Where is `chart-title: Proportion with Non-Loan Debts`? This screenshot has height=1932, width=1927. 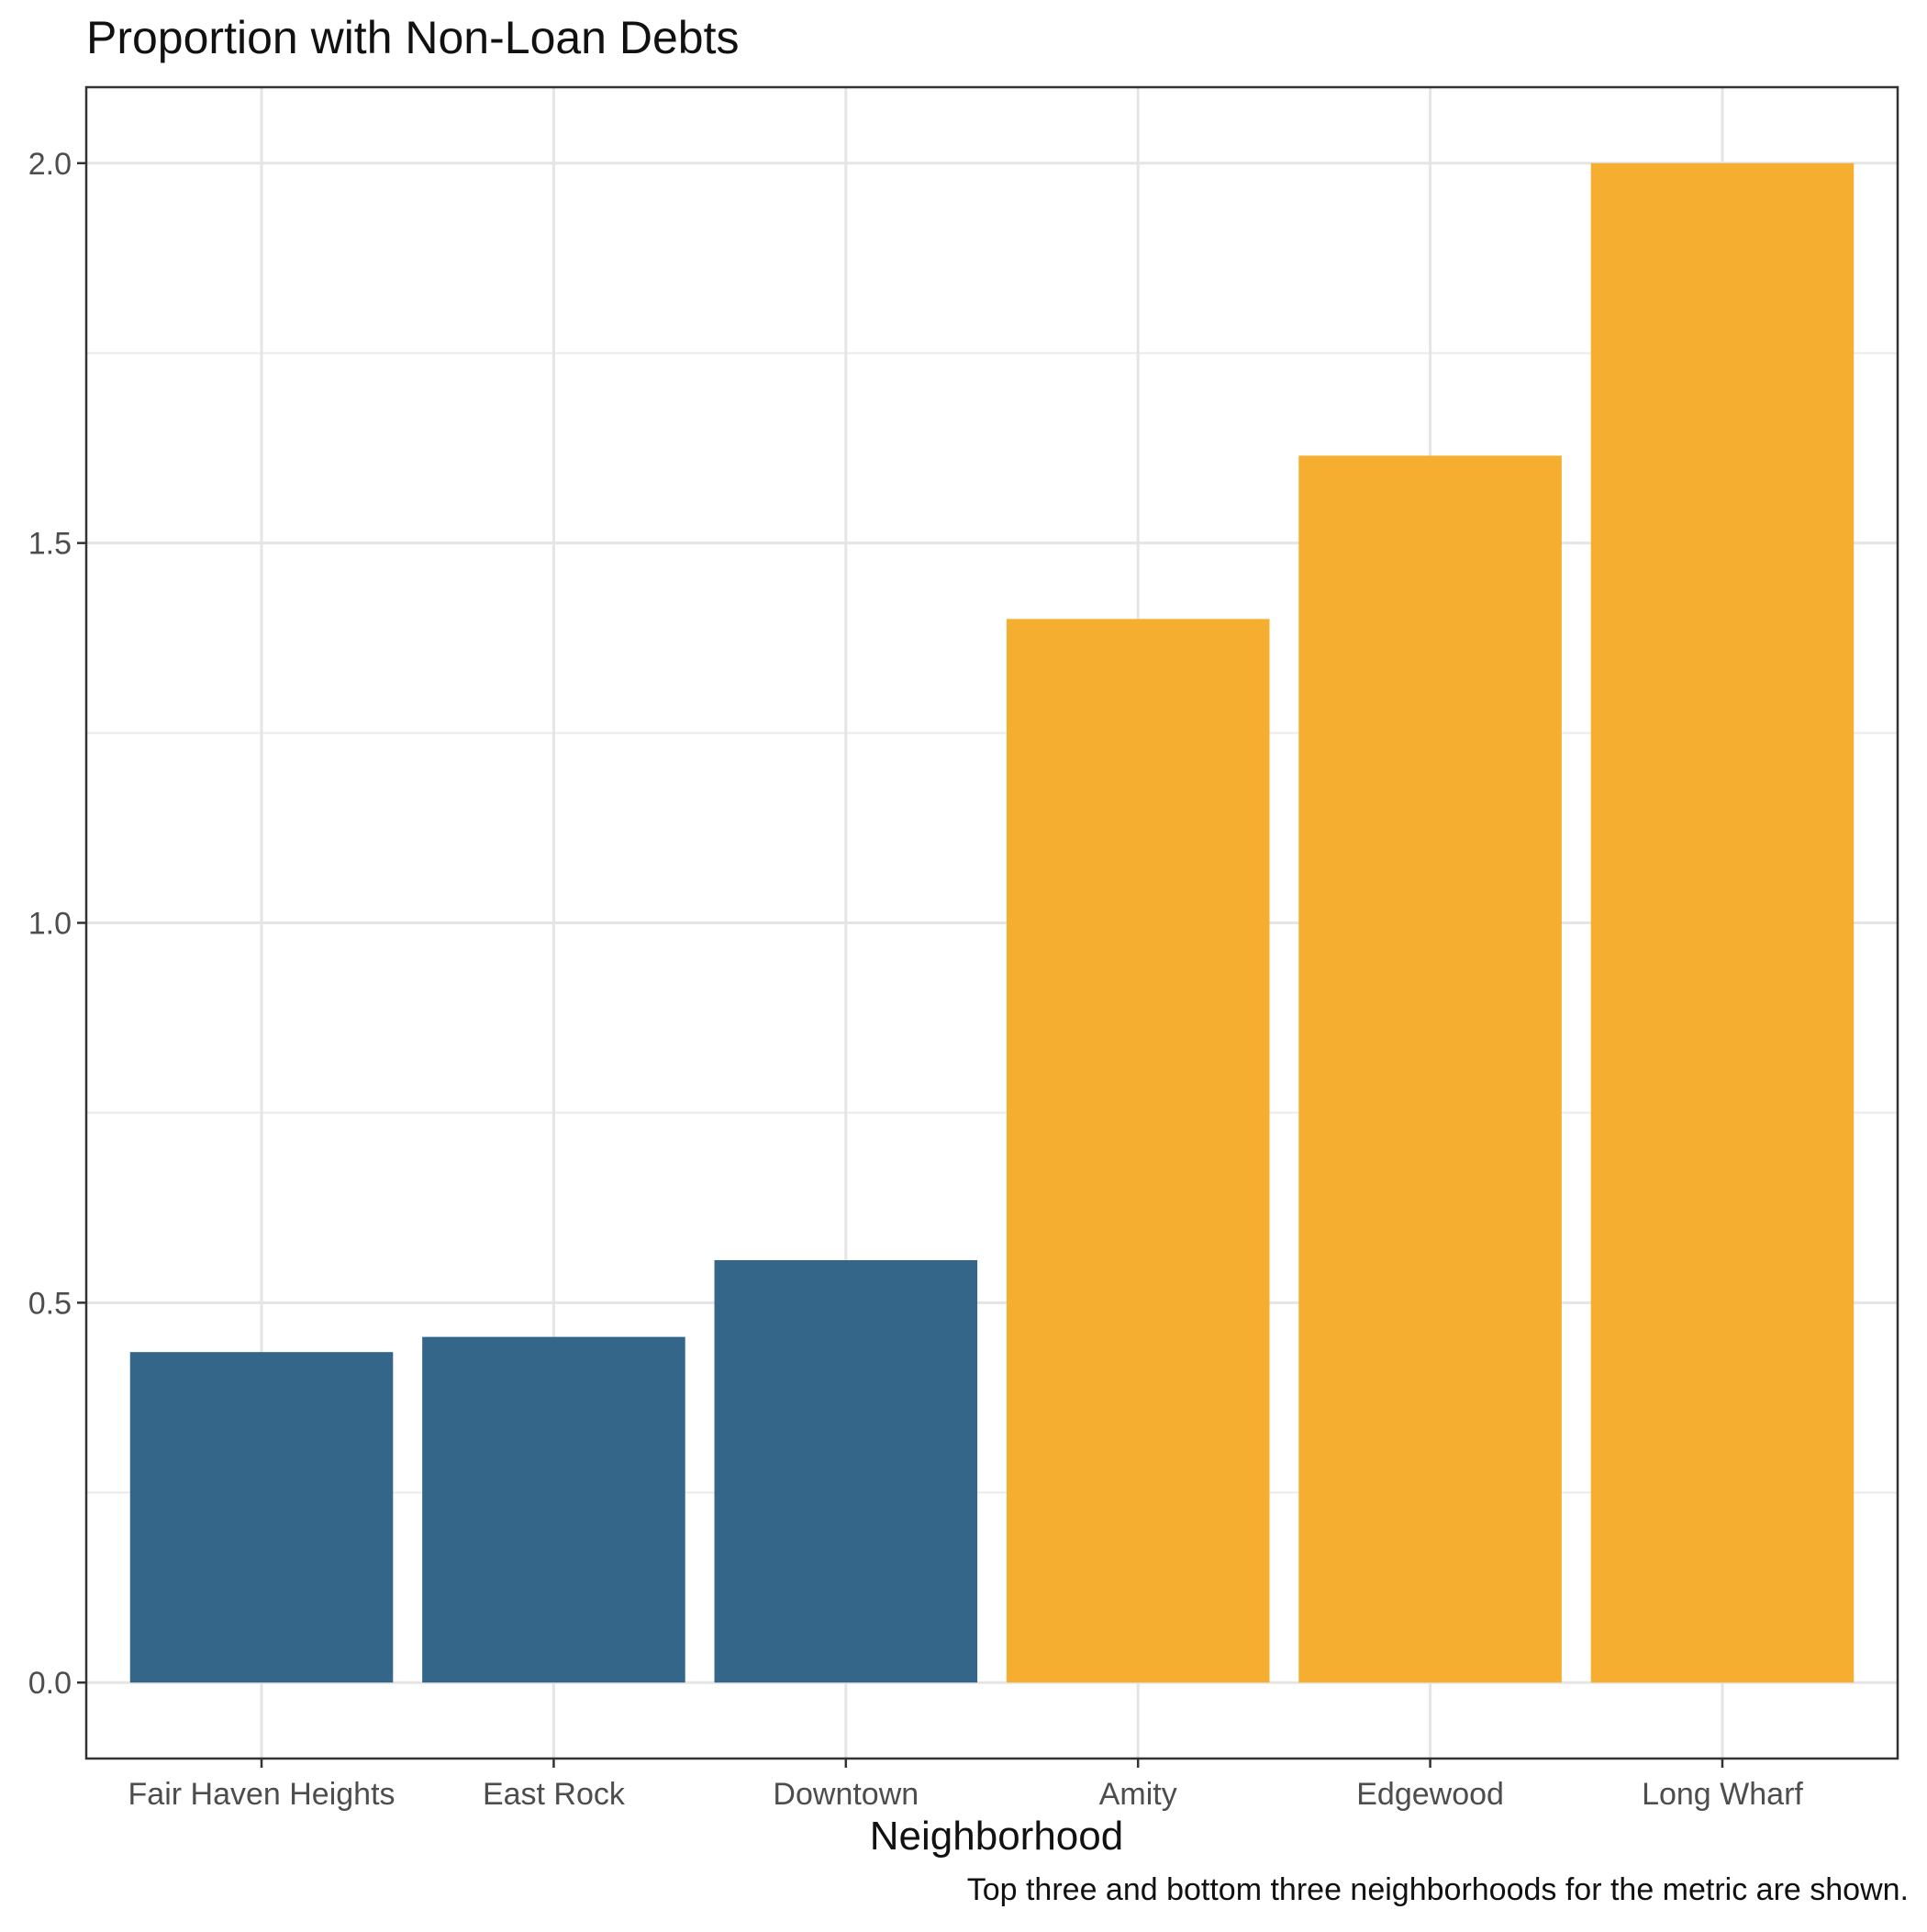 chart-title: Proportion with Non-Loan Debts is located at coordinates (413, 37).